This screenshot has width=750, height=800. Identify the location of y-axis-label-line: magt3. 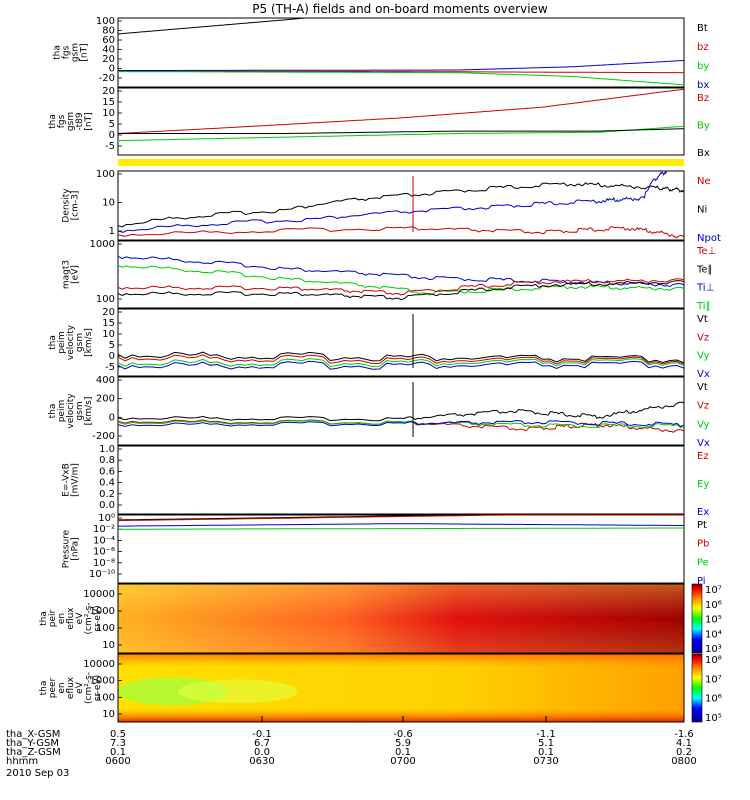
(67, 274).